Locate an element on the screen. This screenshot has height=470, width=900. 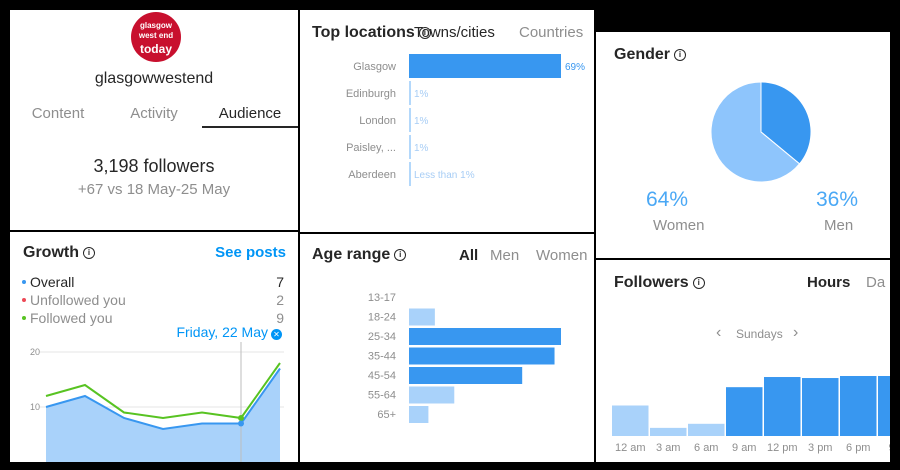
selected-date-text: Friday, 22 May is located at coordinates (222, 332).